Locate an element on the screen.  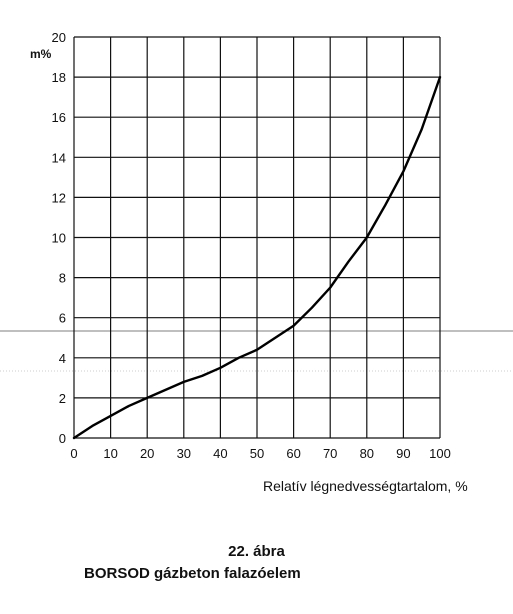
y-tick-label: 4 is located at coordinates (62, 358).